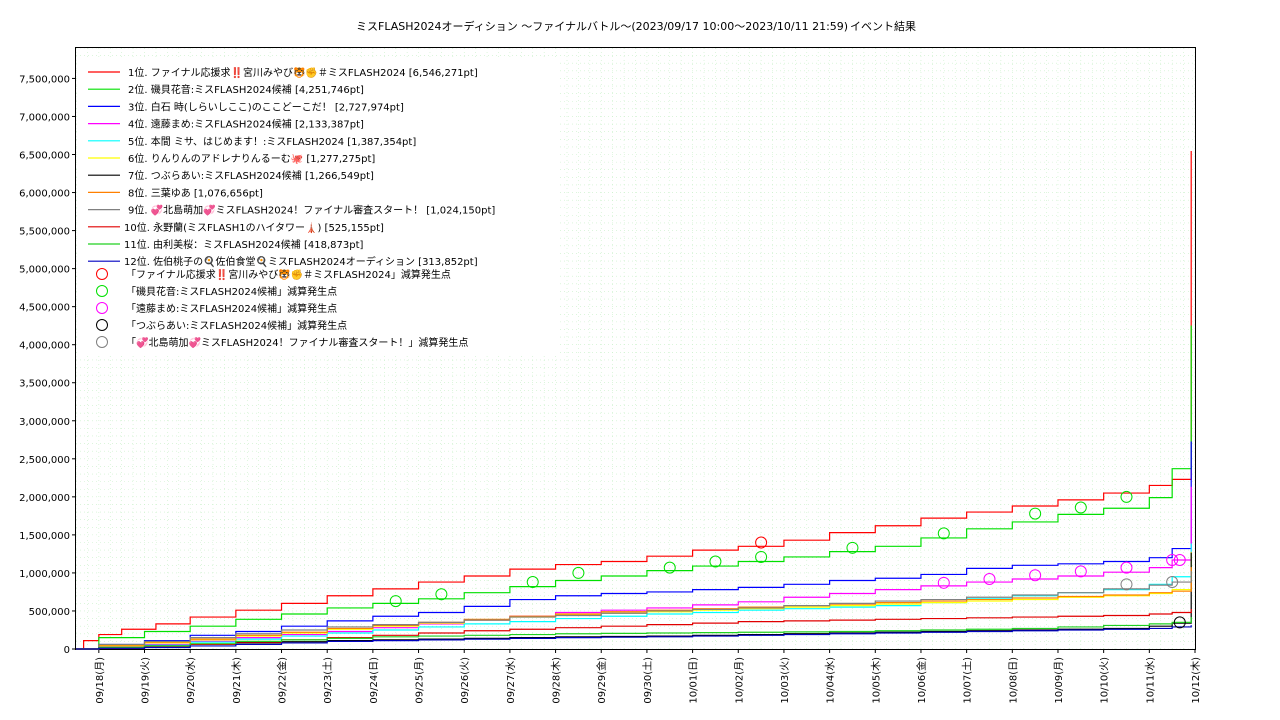 This screenshot has height=720, width=1280. I want to click on x-tick-label: 10/04(水), so click(831, 680).